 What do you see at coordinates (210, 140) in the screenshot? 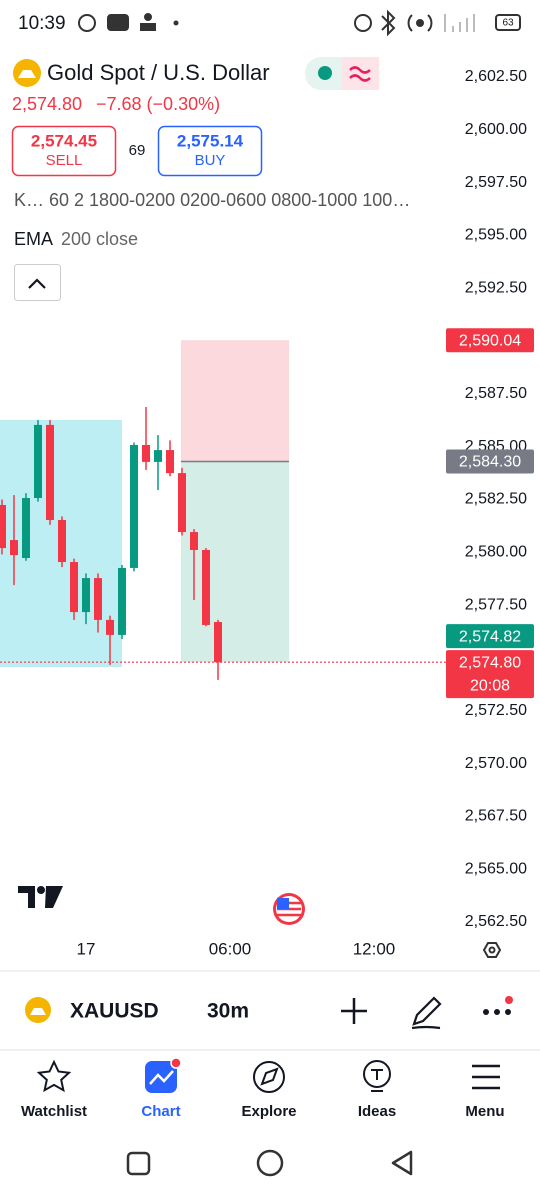
I see `buy-price: 2,575.14` at bounding box center [210, 140].